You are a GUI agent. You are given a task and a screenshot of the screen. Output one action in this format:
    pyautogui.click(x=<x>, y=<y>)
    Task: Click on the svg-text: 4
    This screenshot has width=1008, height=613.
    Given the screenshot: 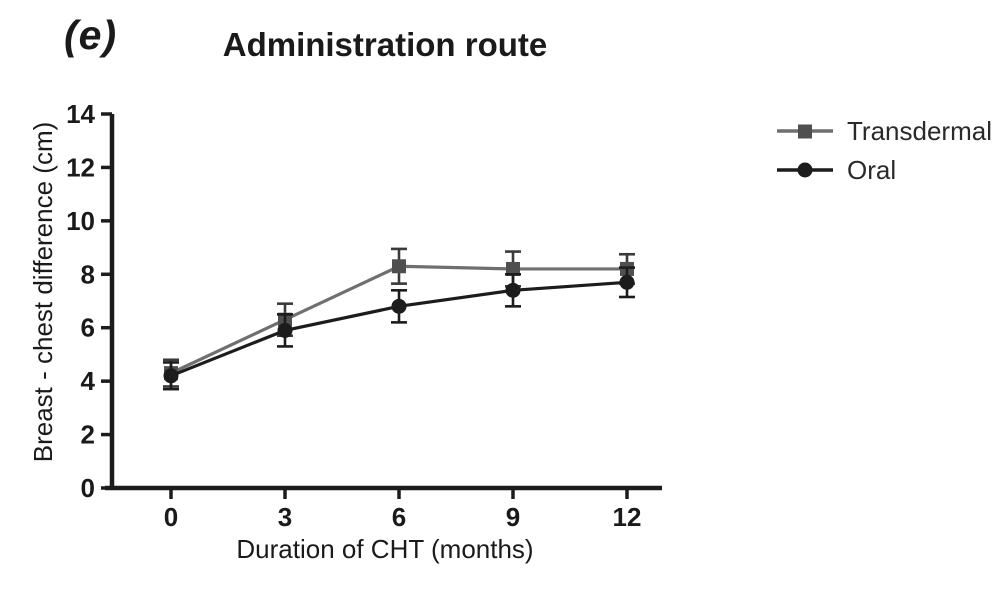 What is the action you would take?
    pyautogui.click(x=88, y=381)
    